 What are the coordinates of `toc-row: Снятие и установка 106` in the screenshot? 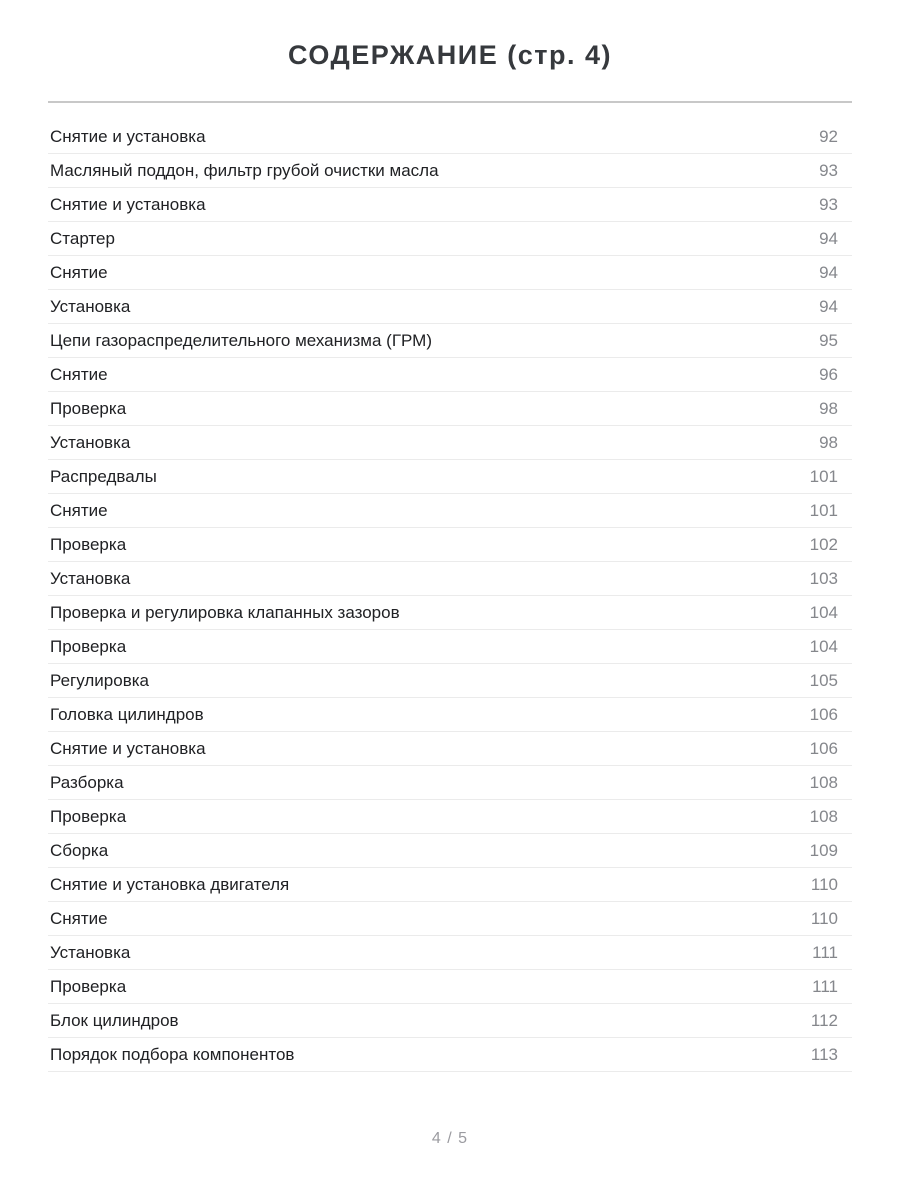 It's located at (450, 749).